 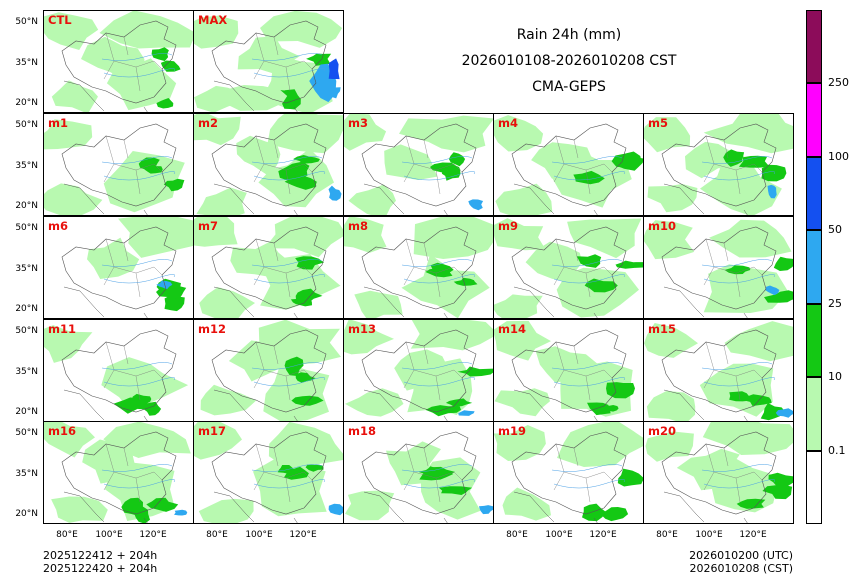 What do you see at coordinates (334, 69) in the screenshot?
I see `rain-area-torrential` at bounding box center [334, 69].